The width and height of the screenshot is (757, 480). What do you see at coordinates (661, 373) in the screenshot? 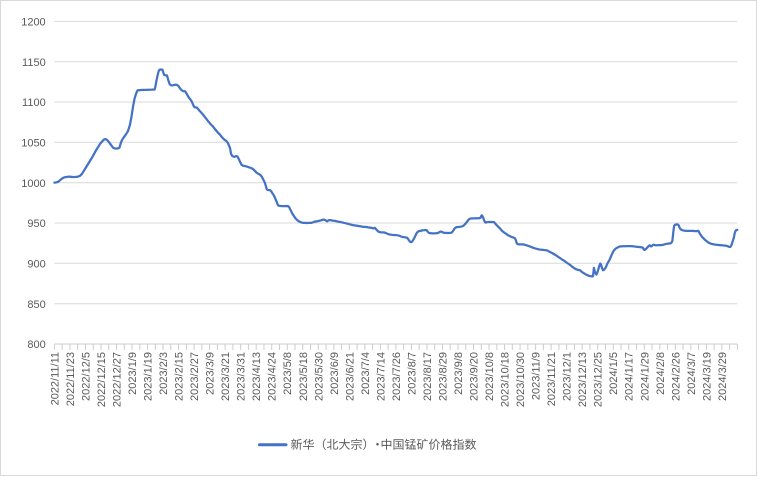
I see `svg-text: 2024/2/8` at bounding box center [661, 373].